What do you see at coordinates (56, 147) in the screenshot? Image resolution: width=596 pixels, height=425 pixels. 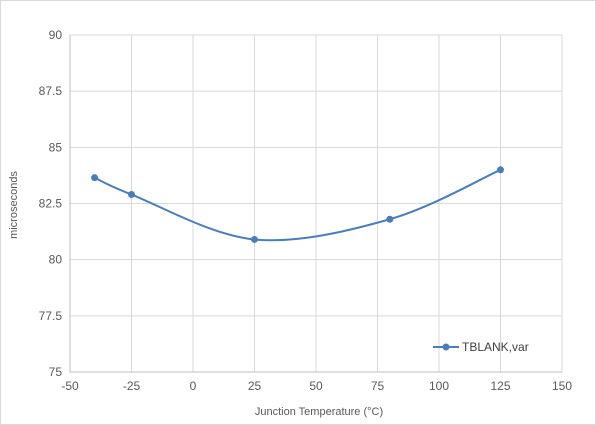 I see `y-tick-label: 85` at bounding box center [56, 147].